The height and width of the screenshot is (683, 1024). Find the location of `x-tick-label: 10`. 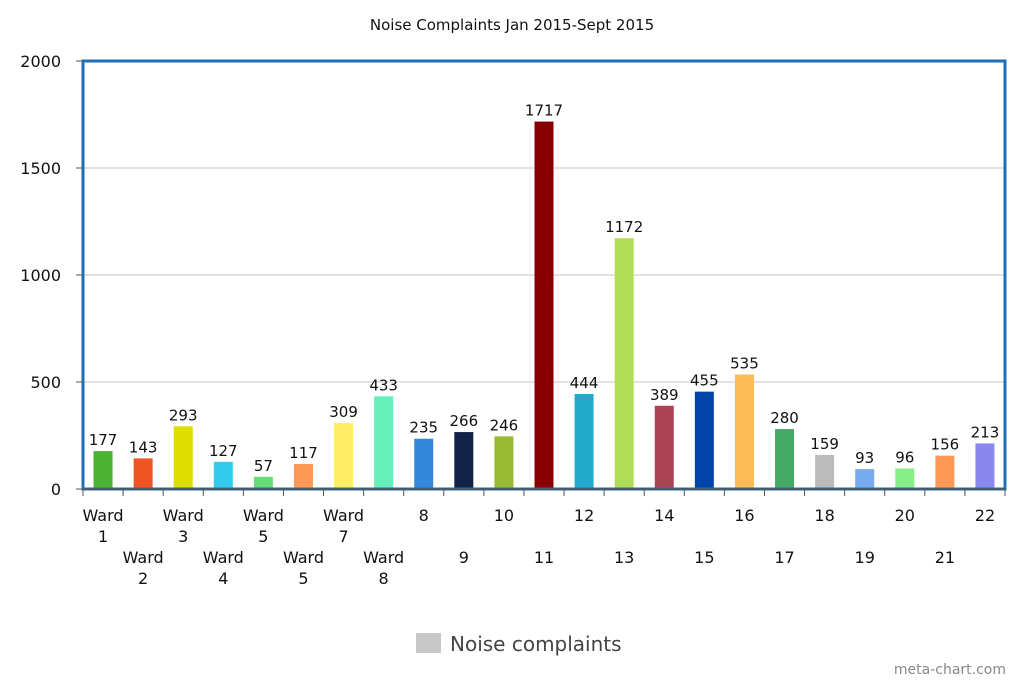

x-tick-label: 10 is located at coordinates (504, 515).